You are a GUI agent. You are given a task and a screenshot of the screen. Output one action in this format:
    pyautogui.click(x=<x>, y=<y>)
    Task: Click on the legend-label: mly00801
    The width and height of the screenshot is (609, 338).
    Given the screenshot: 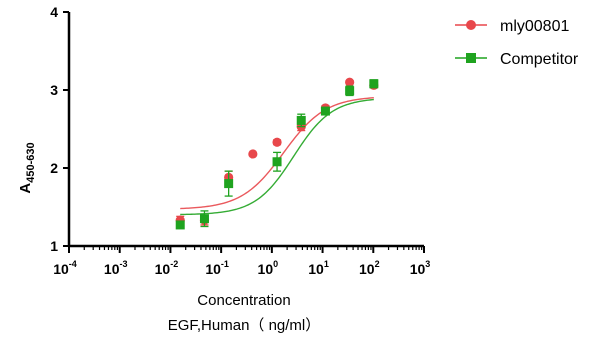 What is the action you would take?
    pyautogui.click(x=534, y=26)
    